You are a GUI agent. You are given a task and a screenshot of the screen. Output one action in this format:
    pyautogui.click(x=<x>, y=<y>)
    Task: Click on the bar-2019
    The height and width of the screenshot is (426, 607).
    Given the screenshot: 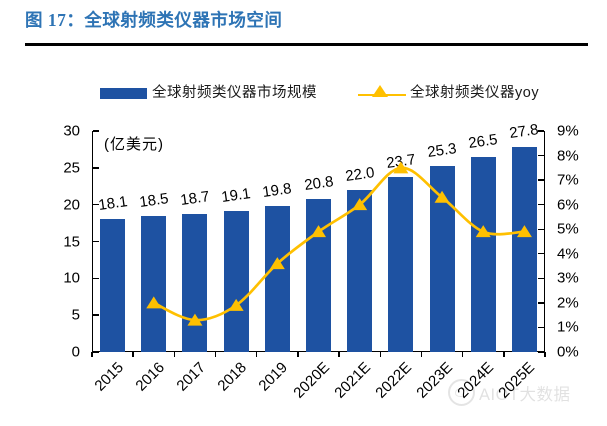 What is the action you would take?
    pyautogui.click(x=277, y=279)
    